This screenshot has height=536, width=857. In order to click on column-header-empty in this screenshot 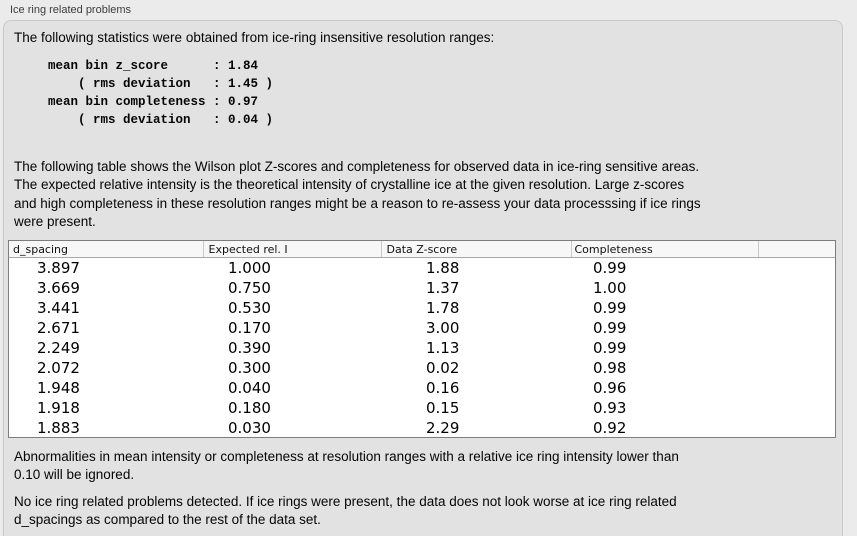, I will do `click(796, 249)`.